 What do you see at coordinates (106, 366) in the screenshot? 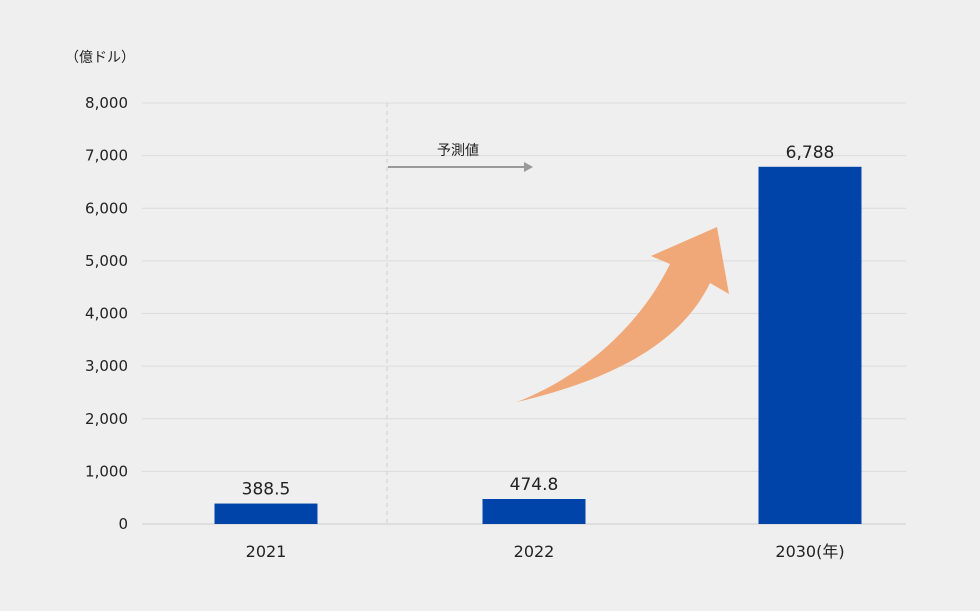
I see `y-tick-label: 3,000` at bounding box center [106, 366].